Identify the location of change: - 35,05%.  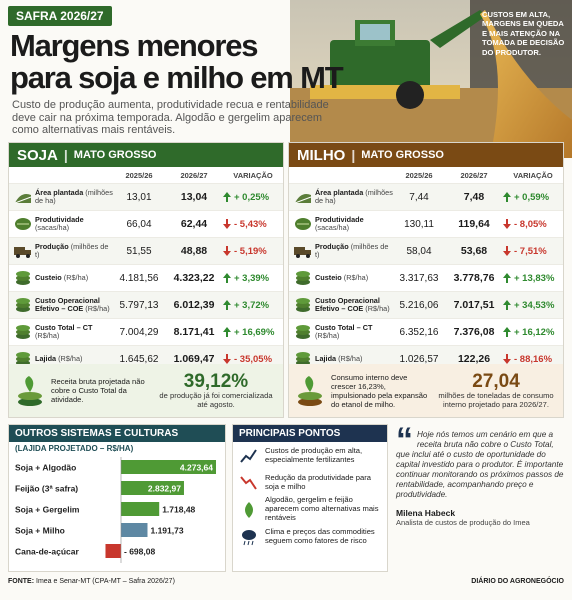
(253, 359).